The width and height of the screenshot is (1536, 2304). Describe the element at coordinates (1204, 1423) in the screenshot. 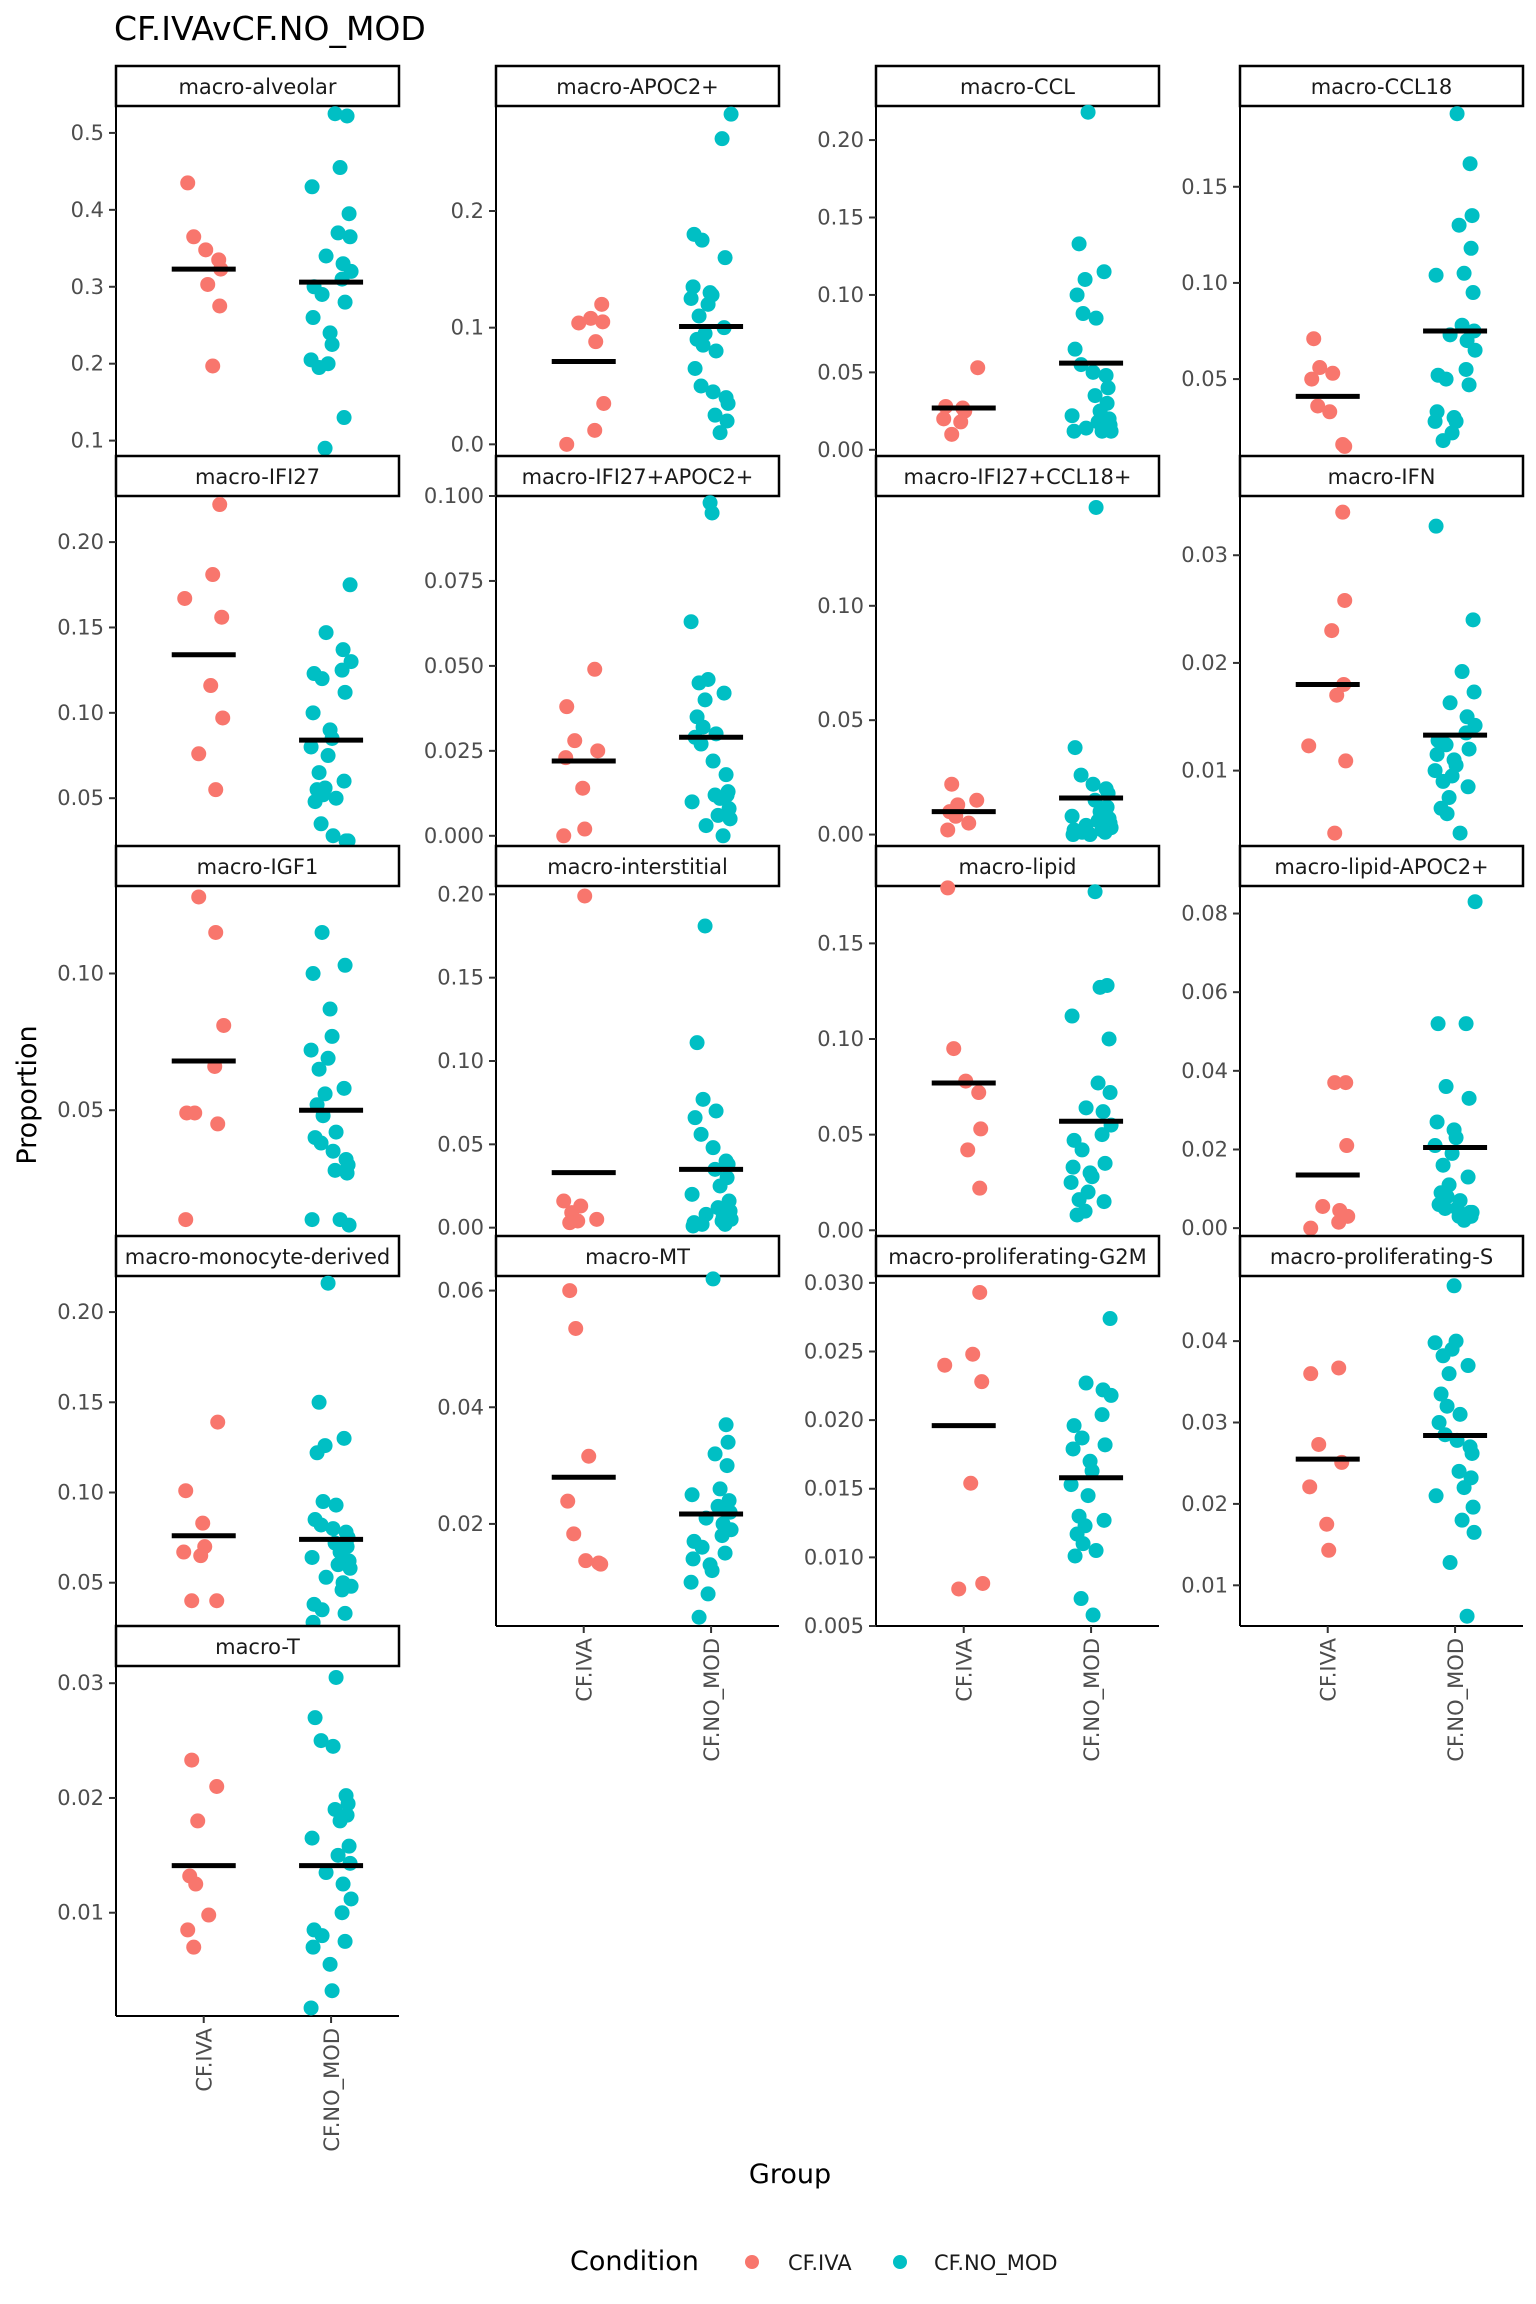

I see `y-tick-label: 0.03` at that location.